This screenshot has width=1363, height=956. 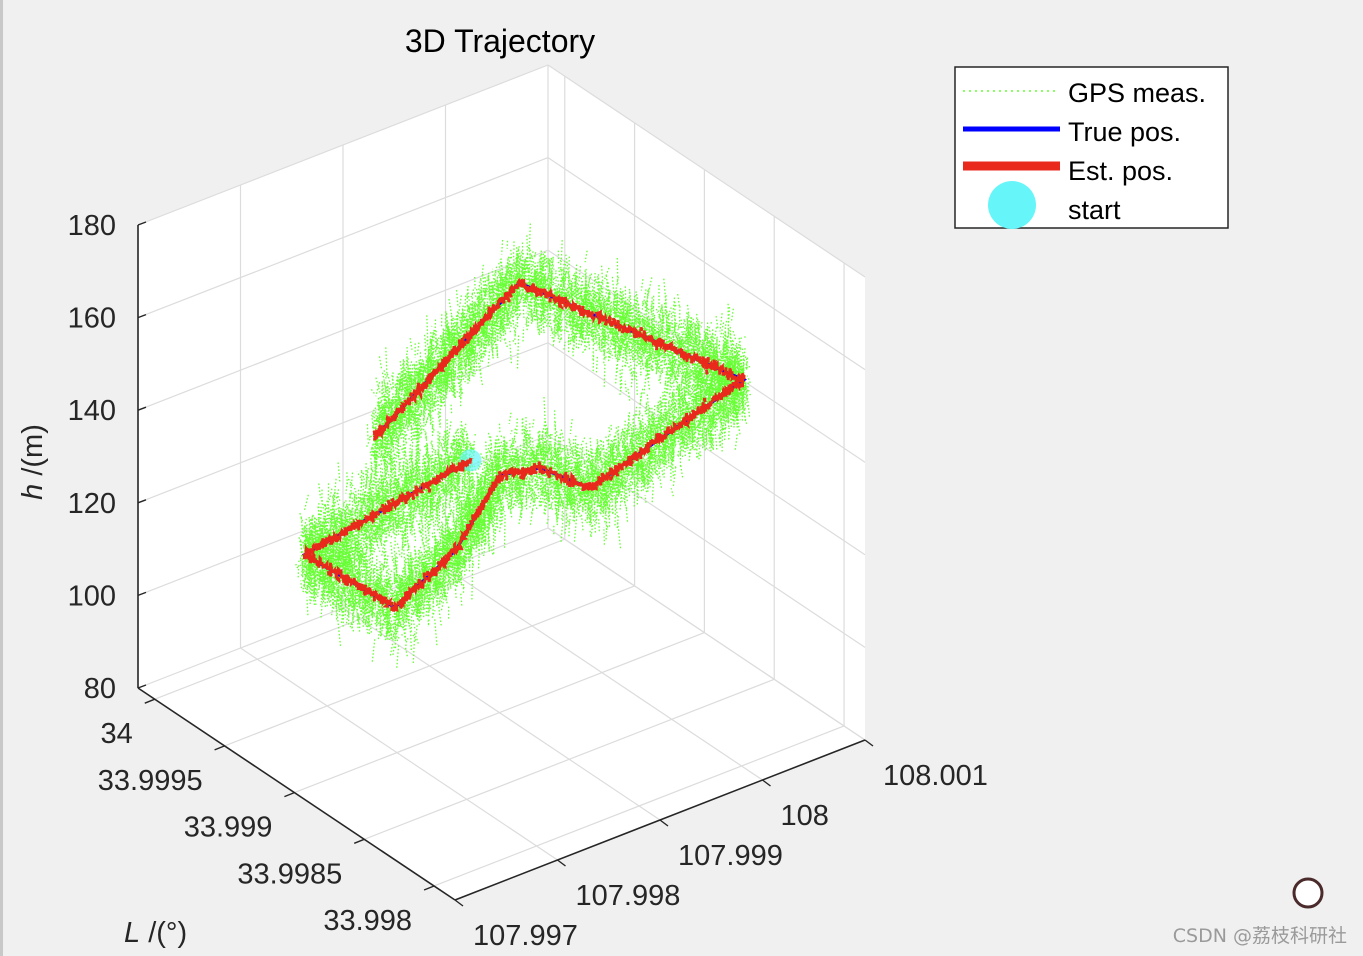 What do you see at coordinates (92, 226) in the screenshot?
I see `h-tick-label: 180` at bounding box center [92, 226].